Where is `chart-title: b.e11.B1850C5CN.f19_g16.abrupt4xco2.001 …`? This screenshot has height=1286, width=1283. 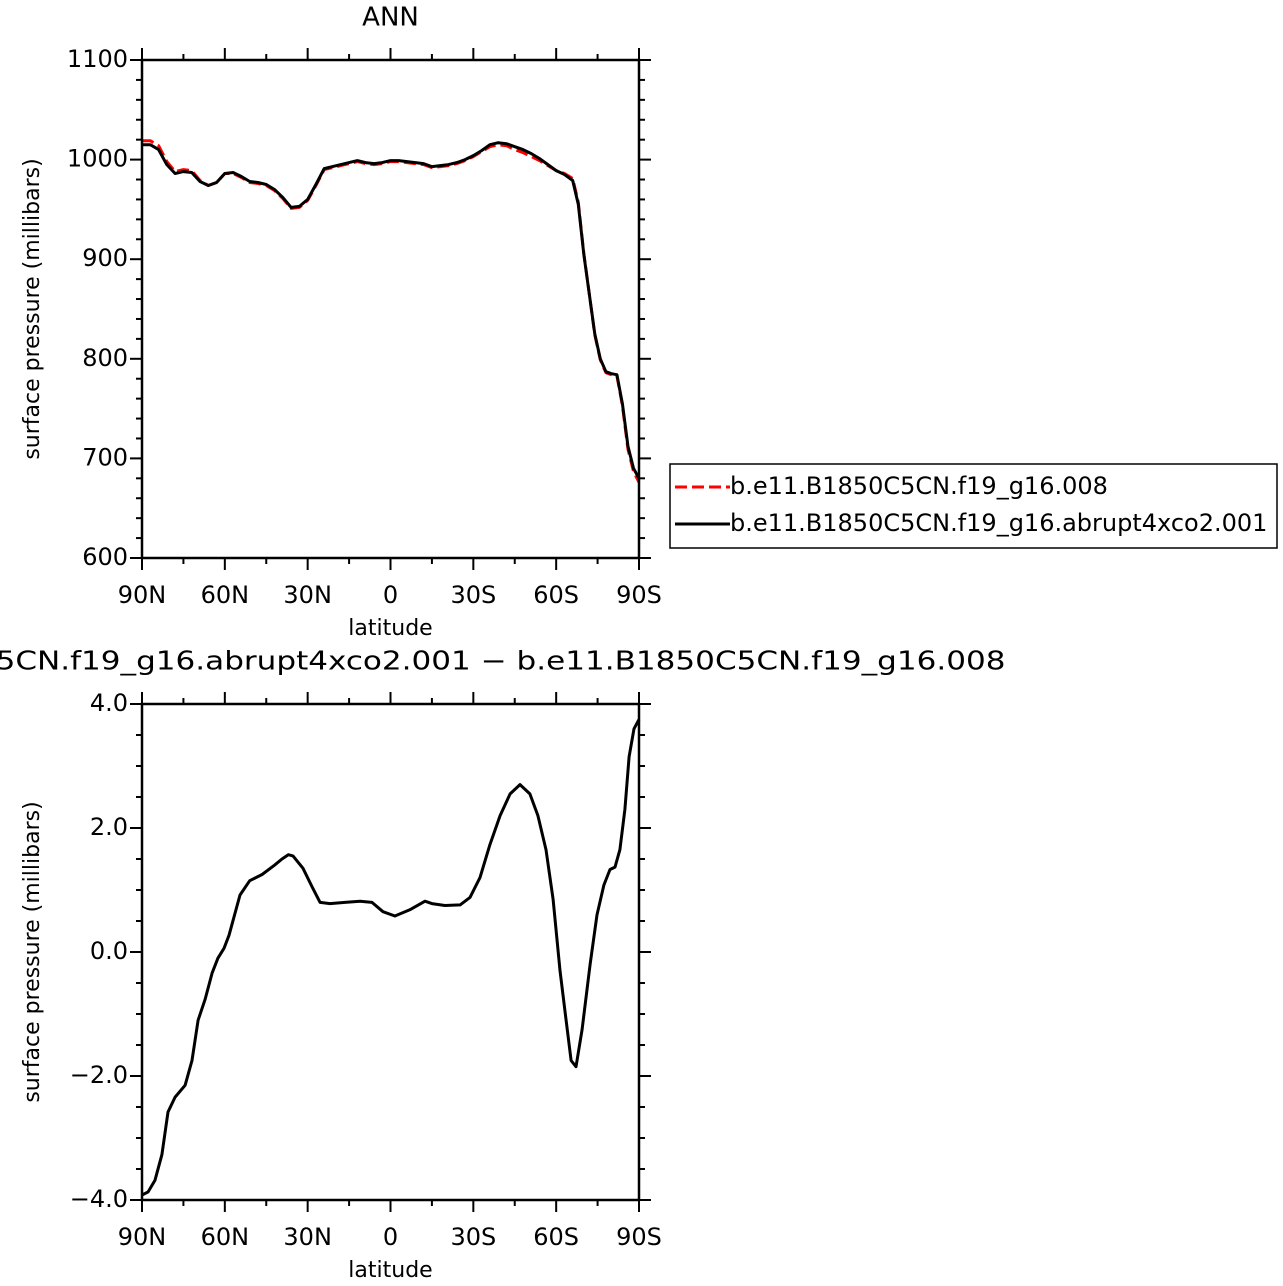
chart-title: b.e11.B1850C5CN.f19_g16.abrupt4xco2.001 … is located at coordinates (503, 662).